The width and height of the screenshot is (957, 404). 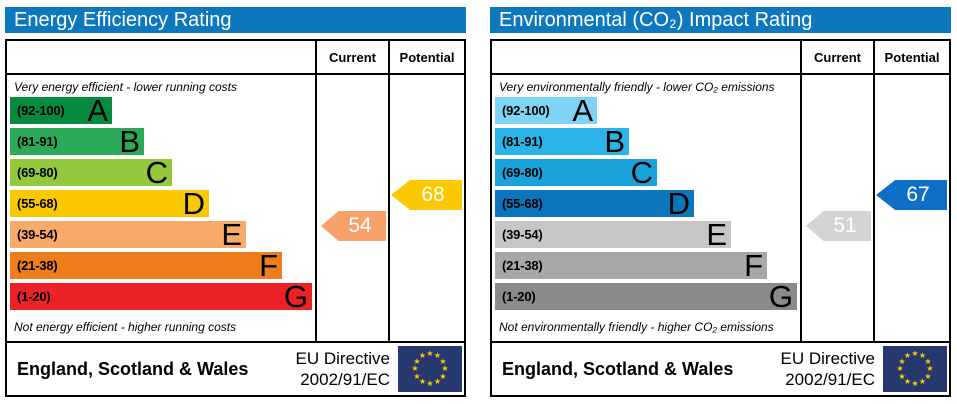 What do you see at coordinates (345, 379) in the screenshot?
I see `eu-directive-line2: 2002/91/EC` at bounding box center [345, 379].